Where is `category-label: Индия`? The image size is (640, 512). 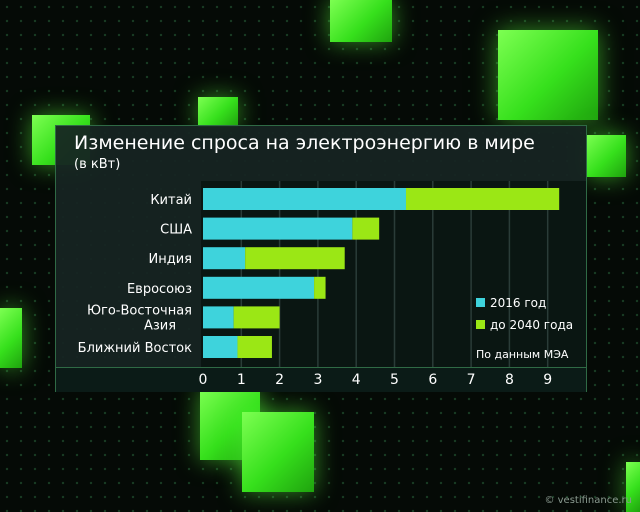 category-label: Индия is located at coordinates (170, 259).